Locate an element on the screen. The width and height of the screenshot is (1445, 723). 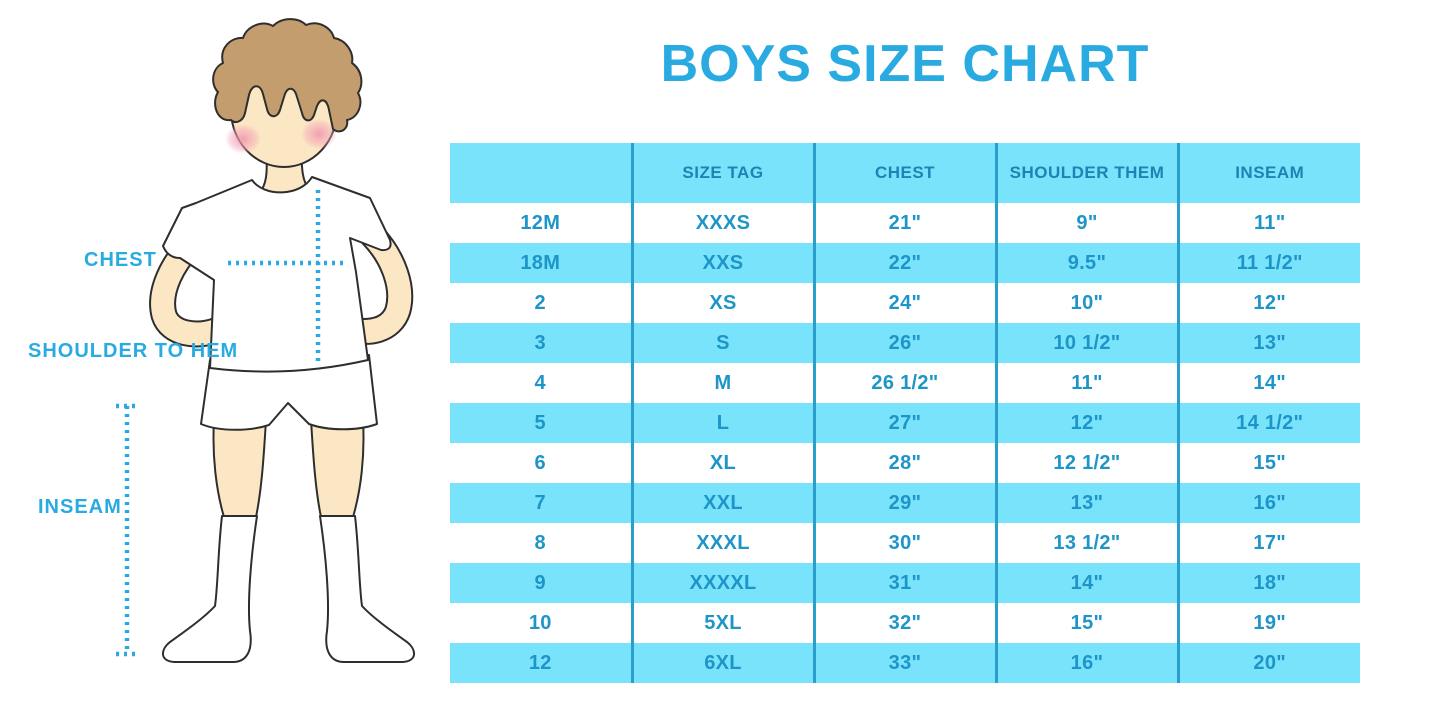
page-title: BOYS SIZE CHART is located at coordinates (905, 64).